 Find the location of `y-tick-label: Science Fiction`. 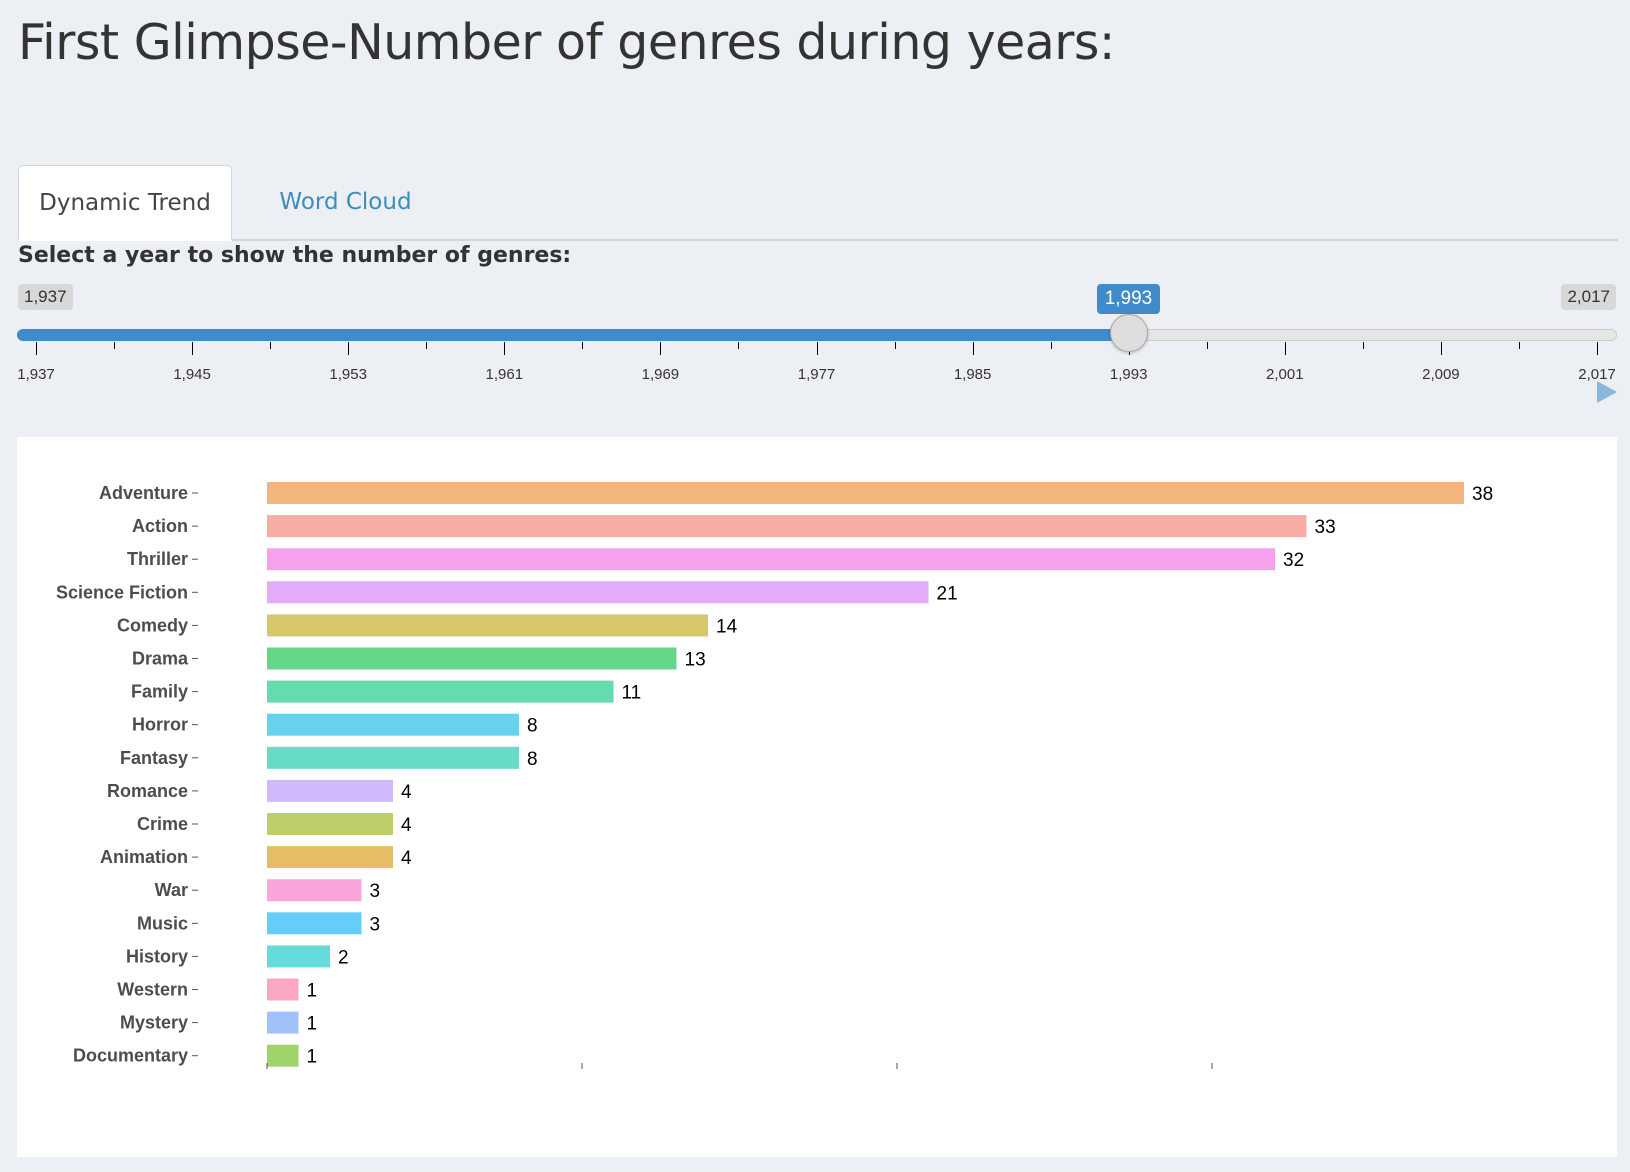

y-tick-label: Science Fiction is located at coordinates (122, 592).